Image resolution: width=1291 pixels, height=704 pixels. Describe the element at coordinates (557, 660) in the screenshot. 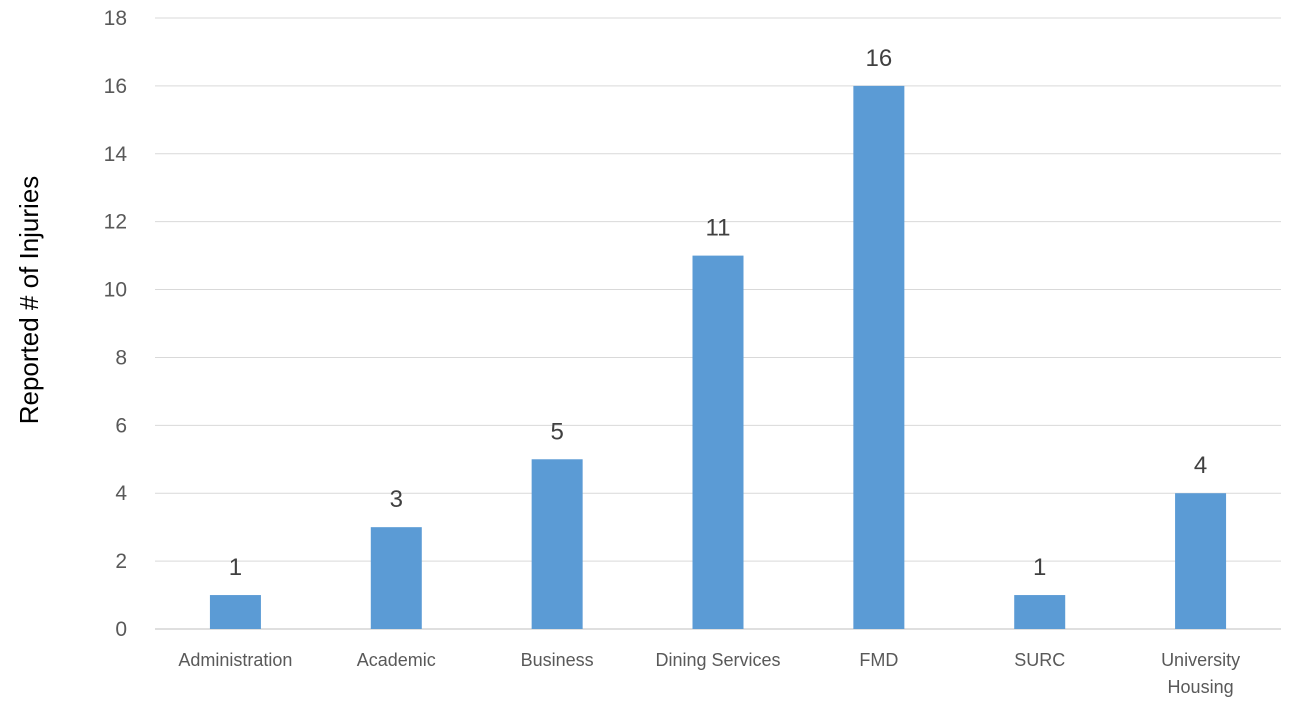

I see `category-label: Business` at that location.